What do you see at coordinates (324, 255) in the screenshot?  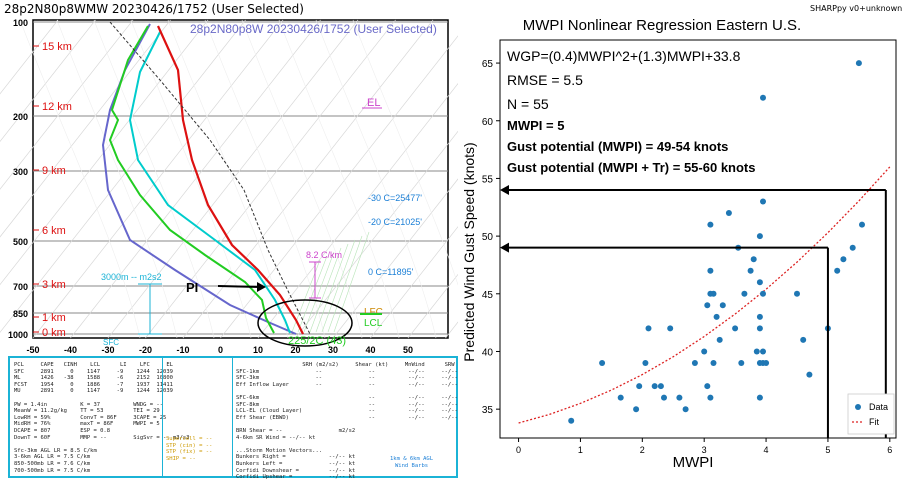 I see `lapse-rate-label: 8.2 C/km` at bounding box center [324, 255].